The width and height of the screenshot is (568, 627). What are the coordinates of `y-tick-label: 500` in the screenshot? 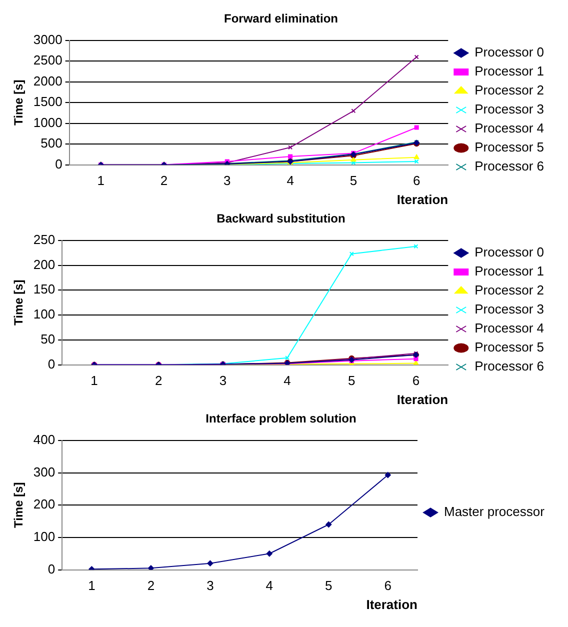 It's located at (51, 143).